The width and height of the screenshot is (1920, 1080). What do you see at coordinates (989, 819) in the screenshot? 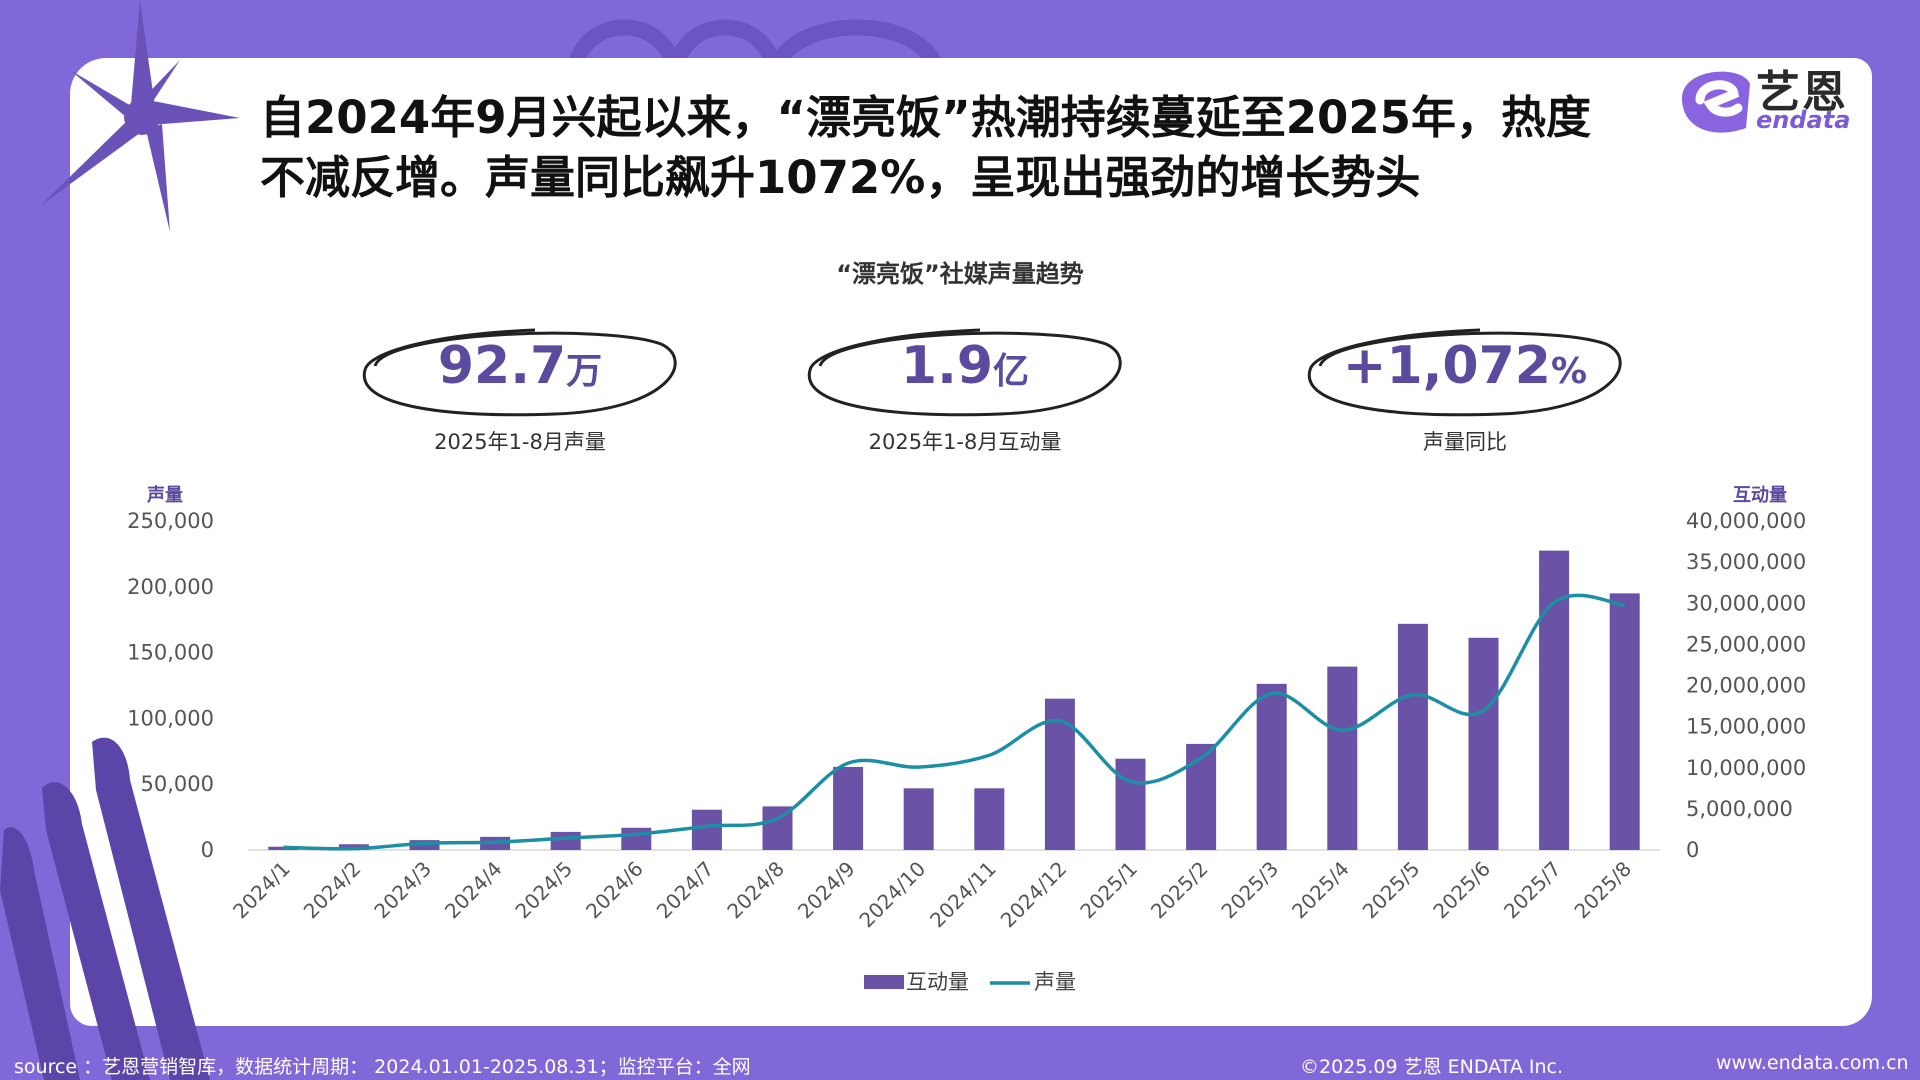
I see `bar-2024/11` at bounding box center [989, 819].